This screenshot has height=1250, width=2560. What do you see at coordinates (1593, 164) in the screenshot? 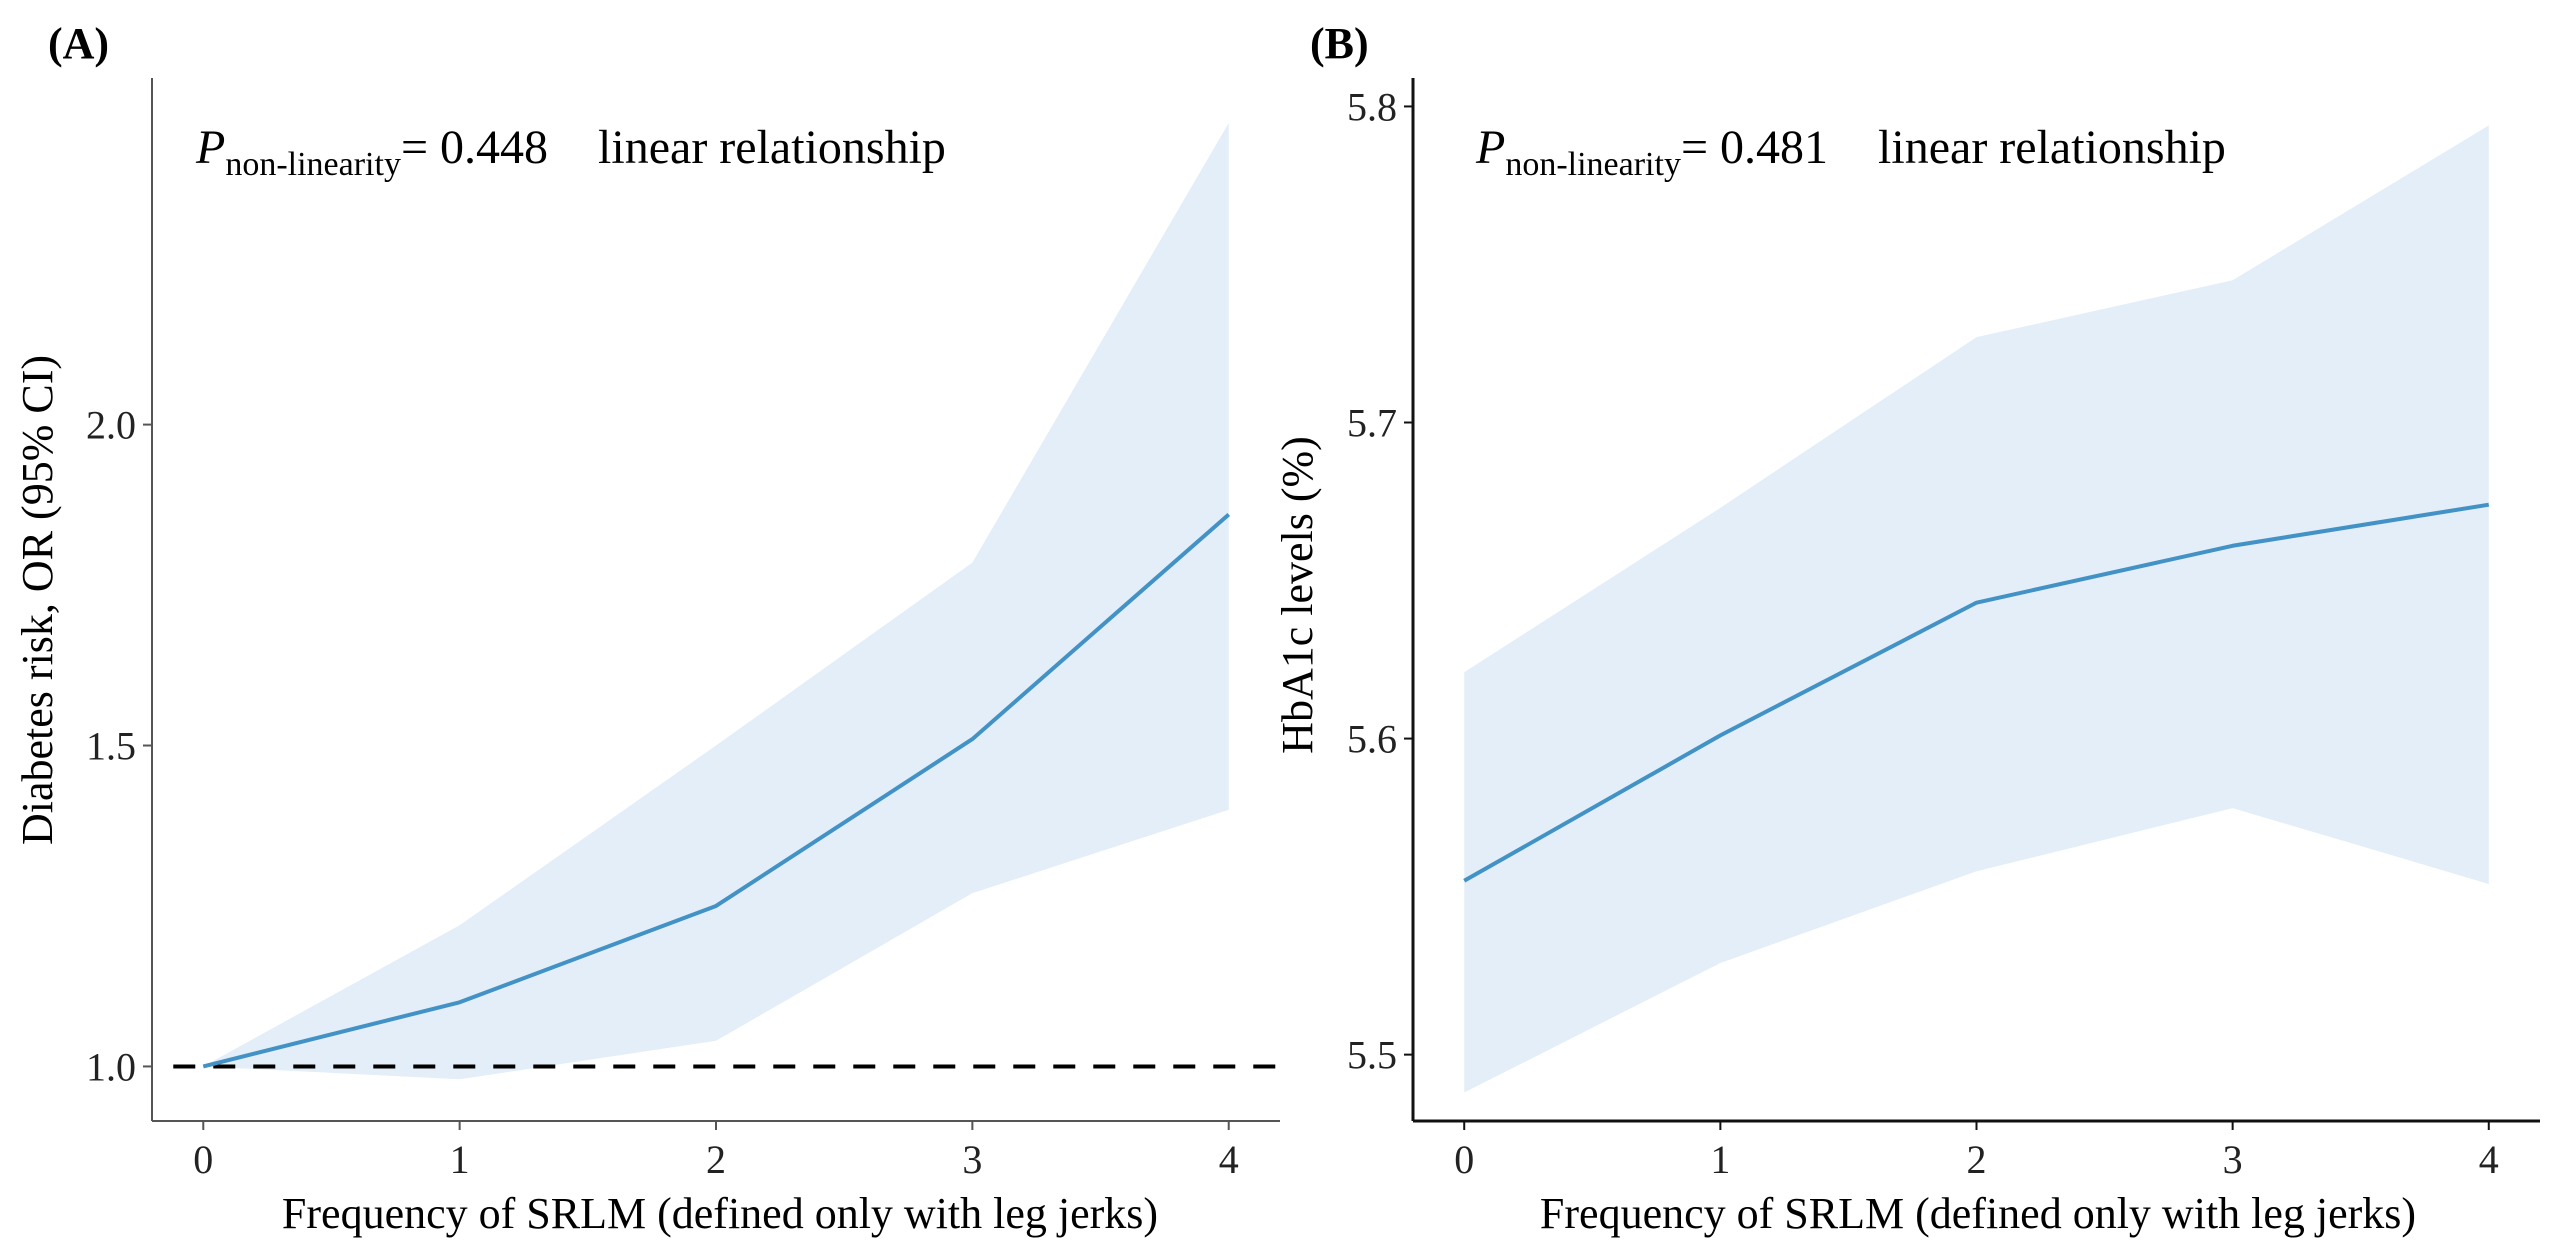
I see `panel-b-p-subscript: non-linearity` at bounding box center [1593, 164].